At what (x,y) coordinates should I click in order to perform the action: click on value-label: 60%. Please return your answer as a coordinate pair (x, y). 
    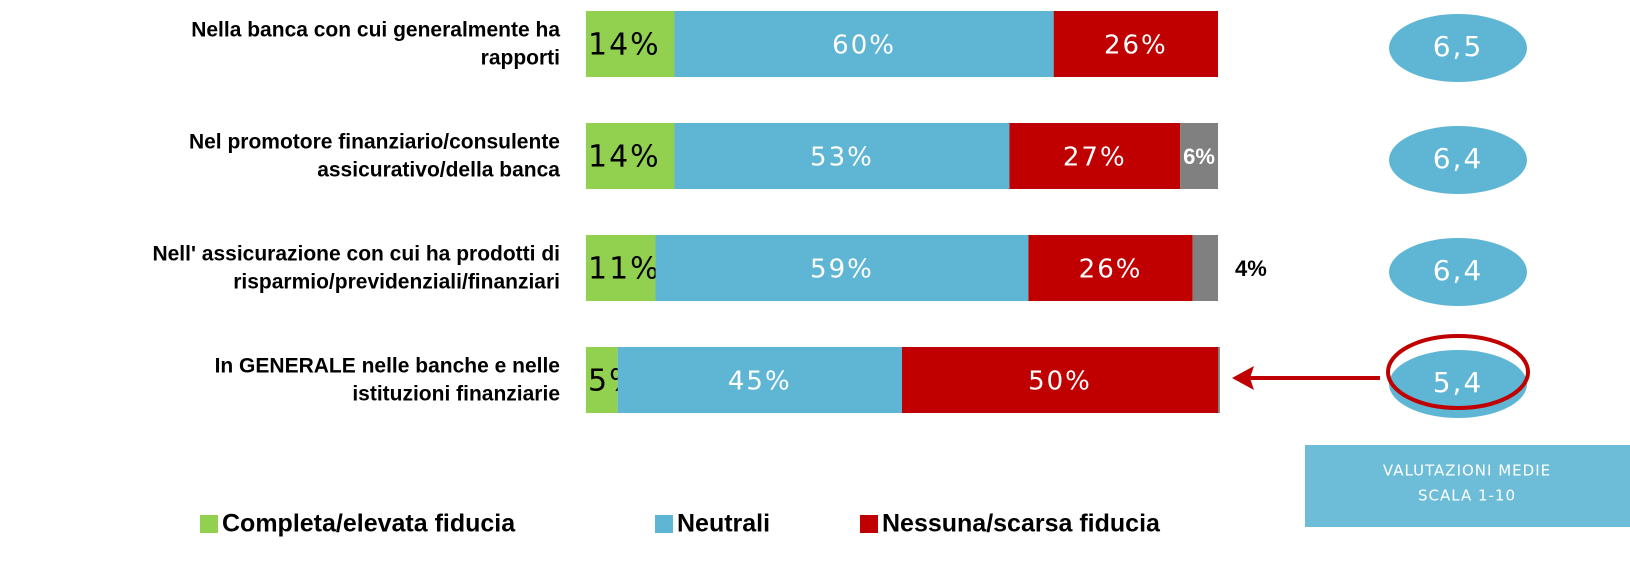
    Looking at the image, I should click on (864, 46).